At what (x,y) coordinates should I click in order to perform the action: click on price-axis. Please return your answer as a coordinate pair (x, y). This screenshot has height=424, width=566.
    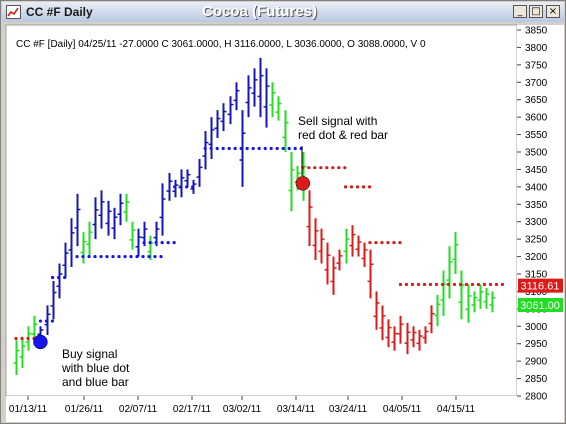
    Looking at the image, I should click on (540, 210).